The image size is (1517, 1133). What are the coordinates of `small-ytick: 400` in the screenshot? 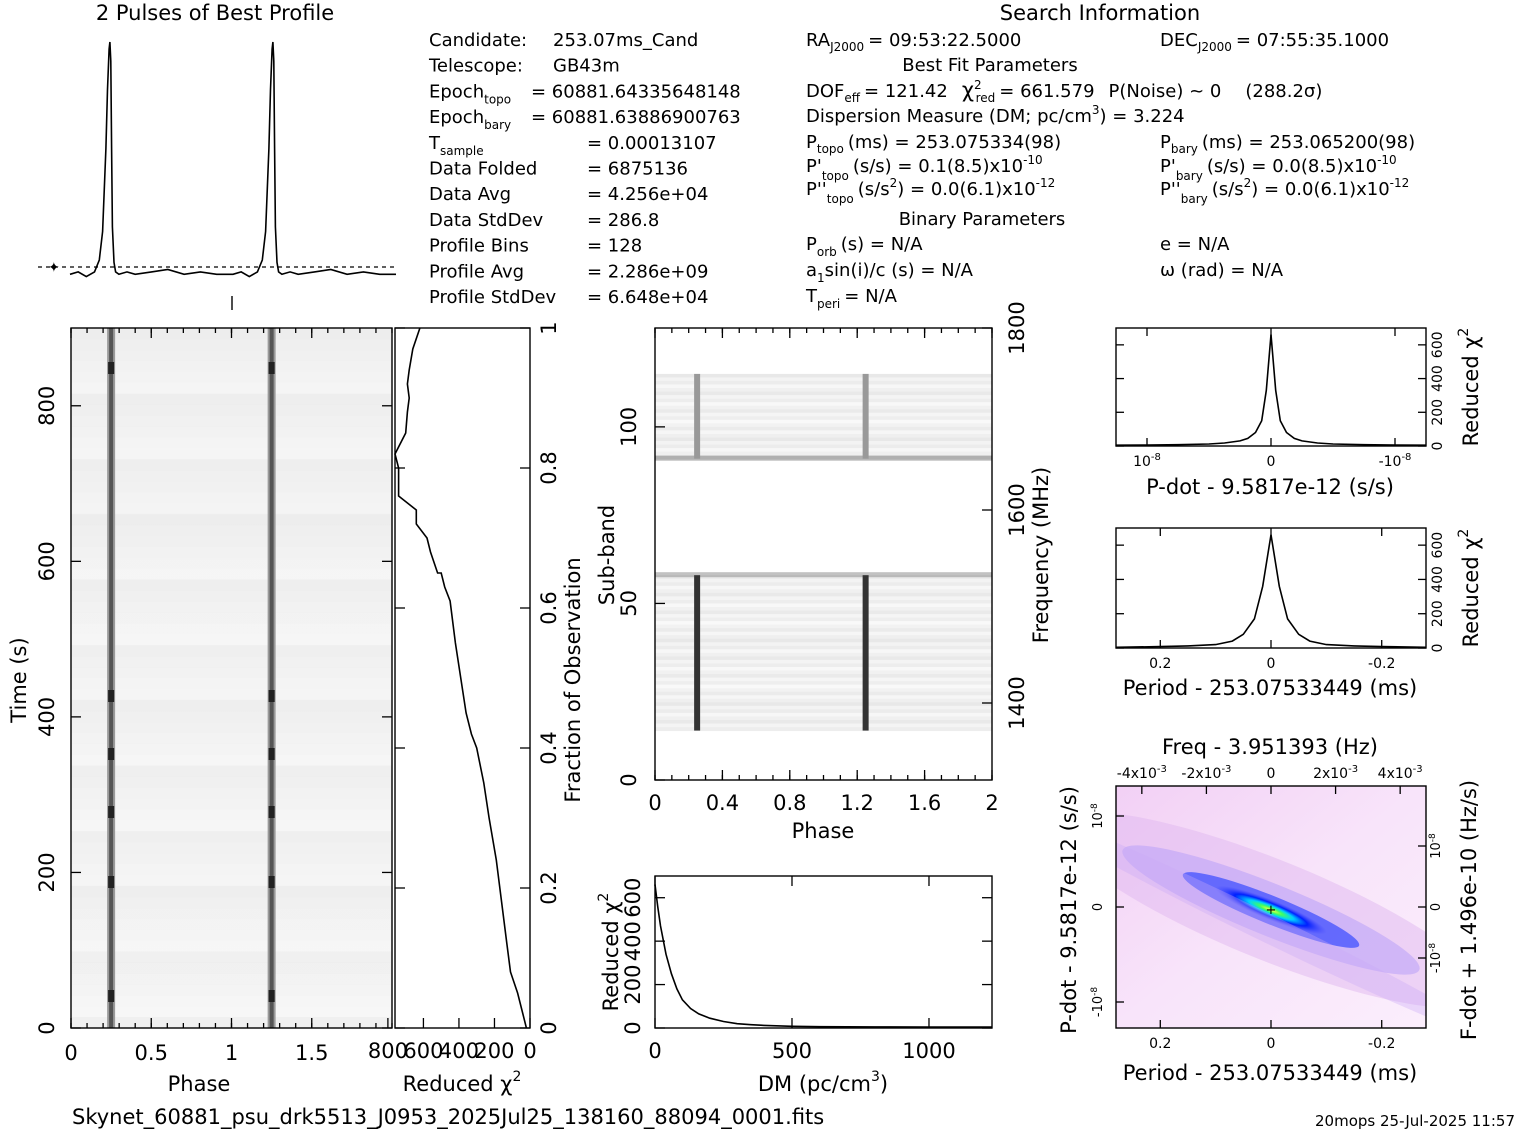 It's located at (1438, 378).